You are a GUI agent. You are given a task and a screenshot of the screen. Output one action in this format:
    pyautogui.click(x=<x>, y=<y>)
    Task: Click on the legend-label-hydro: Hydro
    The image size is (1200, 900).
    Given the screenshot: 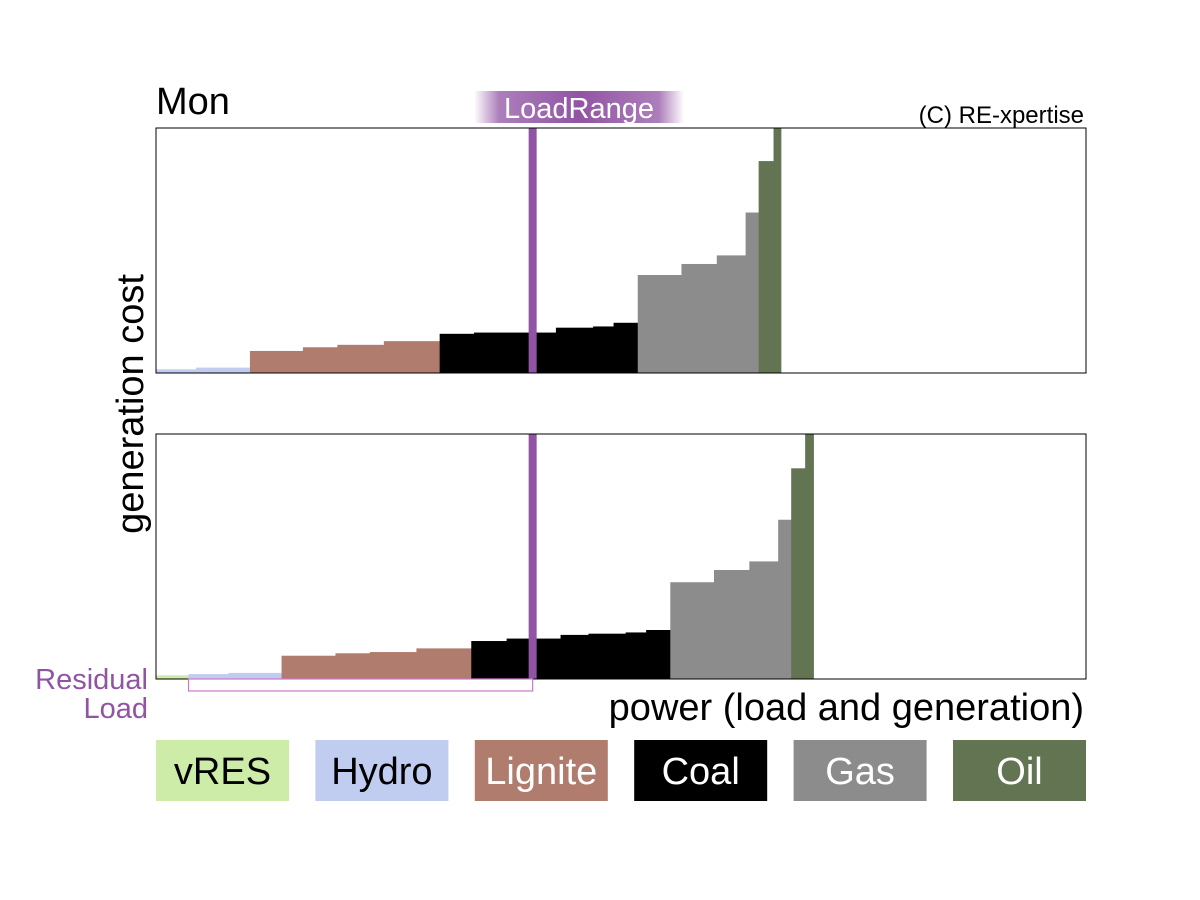 What is the action you would take?
    pyautogui.click(x=381, y=772)
    